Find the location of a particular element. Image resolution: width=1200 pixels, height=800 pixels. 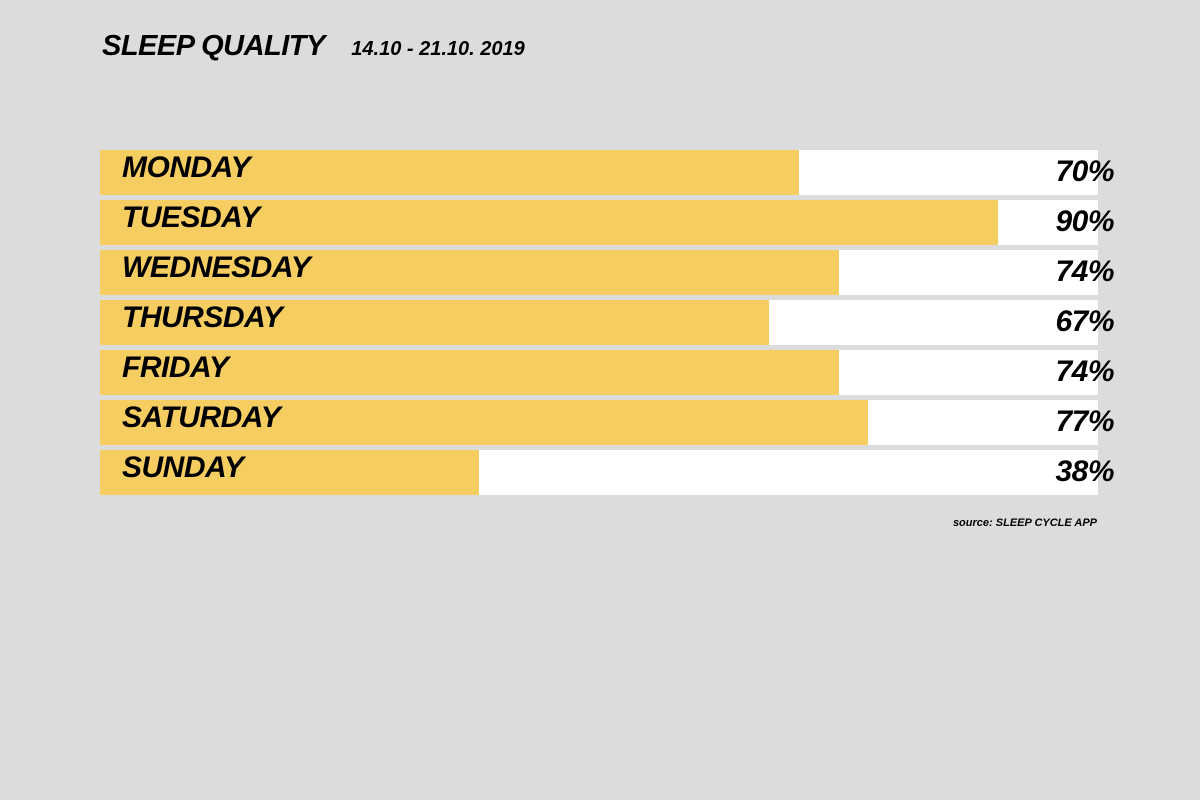

bar-row-thursday: THURSDAY 67% is located at coordinates (607, 322).